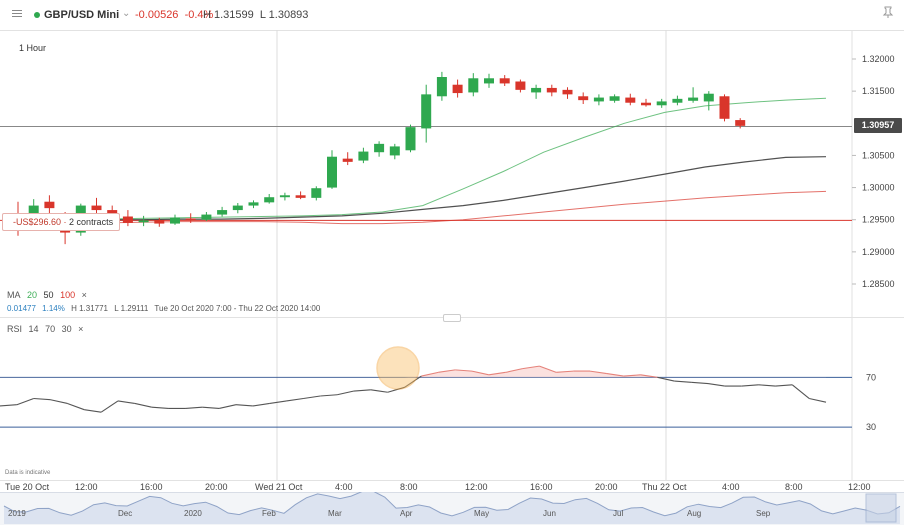  Describe the element at coordinates (549, 513) in the screenshot. I see `navigator-label: Jun` at that location.